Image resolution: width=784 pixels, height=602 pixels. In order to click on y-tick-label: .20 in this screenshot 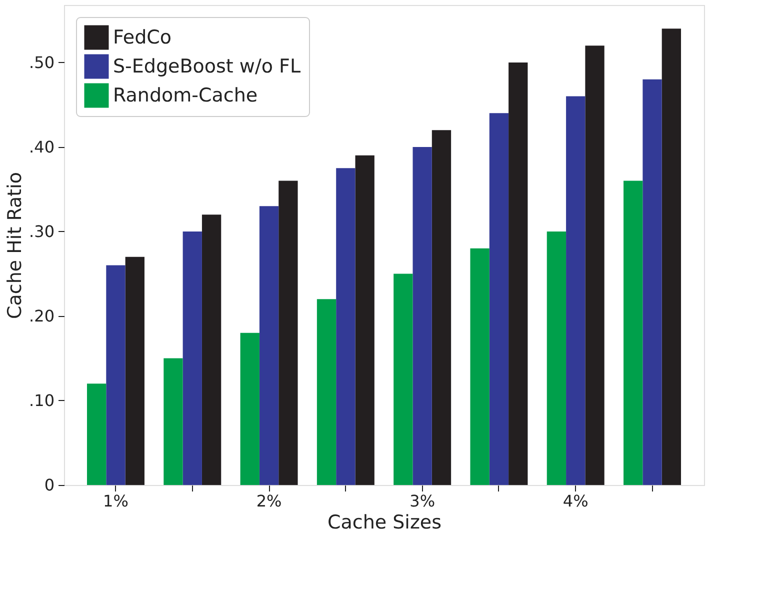, I will do `click(41, 316)`.